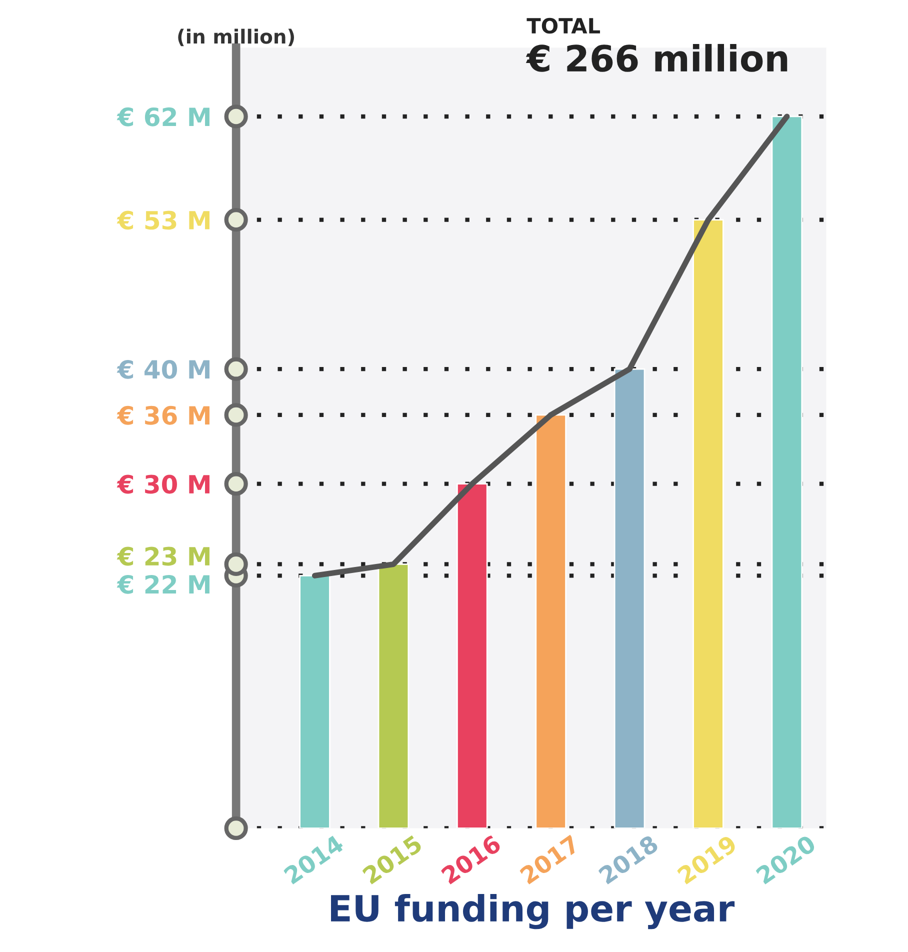 This screenshot has width=908, height=952. I want to click on y-tick-label: € 23 M, so click(163, 556).